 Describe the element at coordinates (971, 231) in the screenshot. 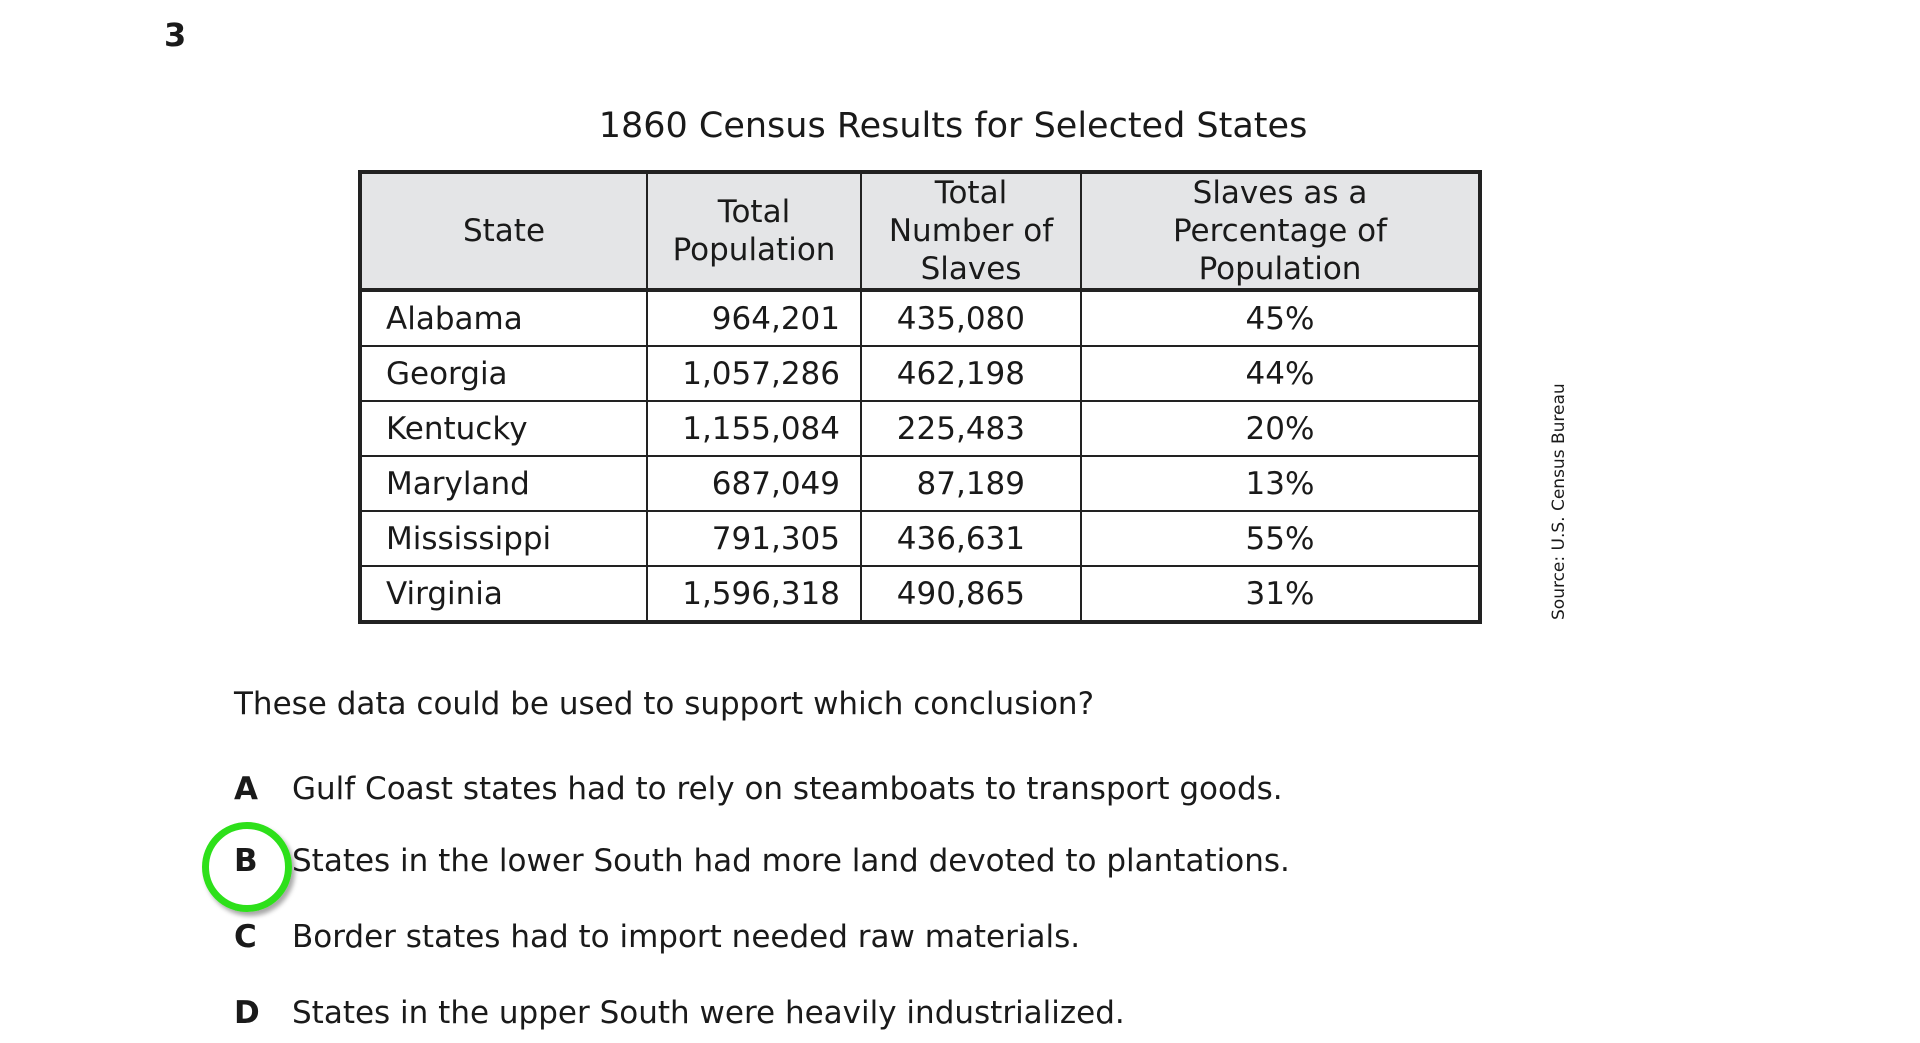

I see `header-total-slaves: Total Number of Slaves` at that location.